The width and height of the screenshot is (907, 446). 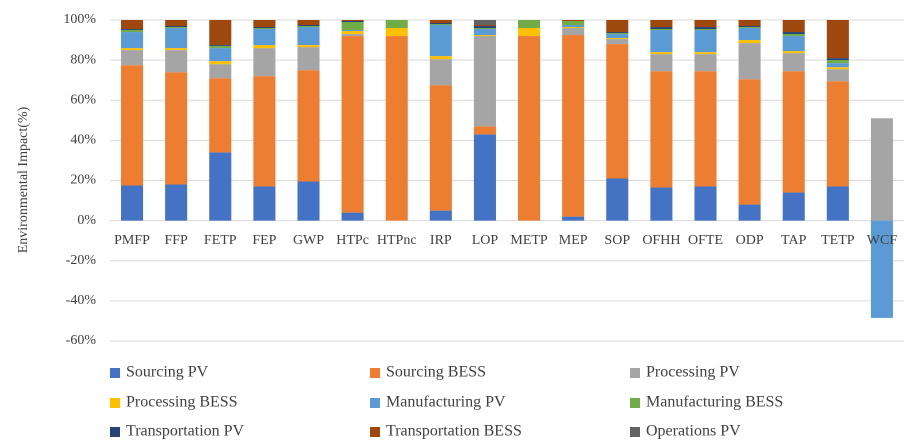 I want to click on x-tick-label: ODP, so click(x=750, y=240).